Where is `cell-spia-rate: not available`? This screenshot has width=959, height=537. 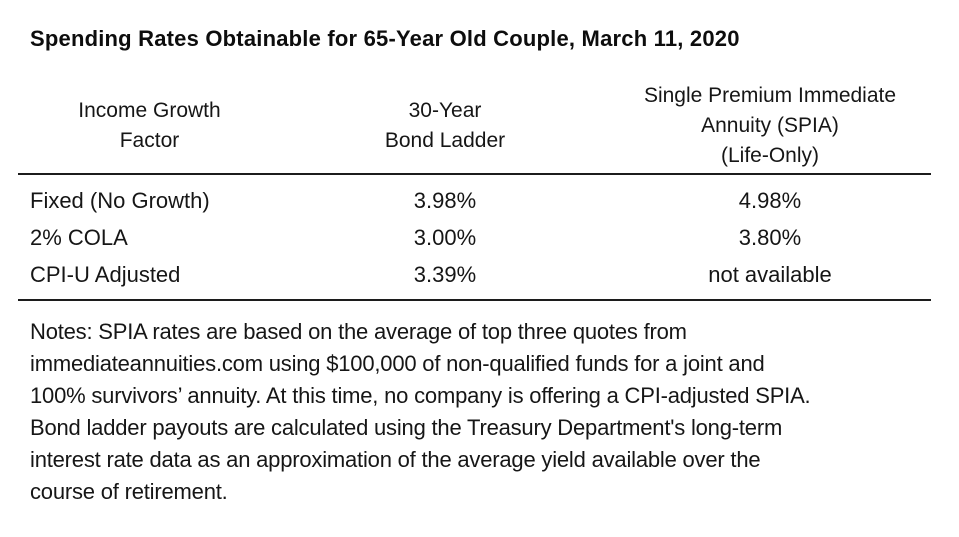 cell-spia-rate: not available is located at coordinates (770, 274).